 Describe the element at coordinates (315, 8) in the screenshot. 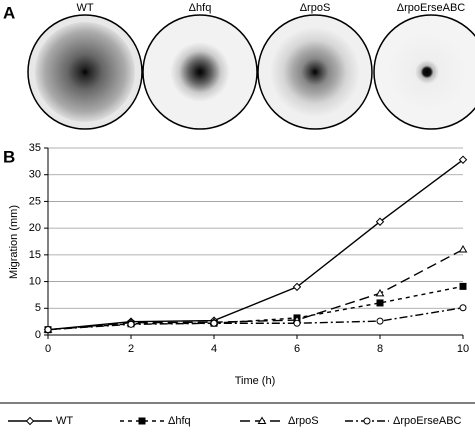

I see `plate-label: ΔrpoS` at that location.